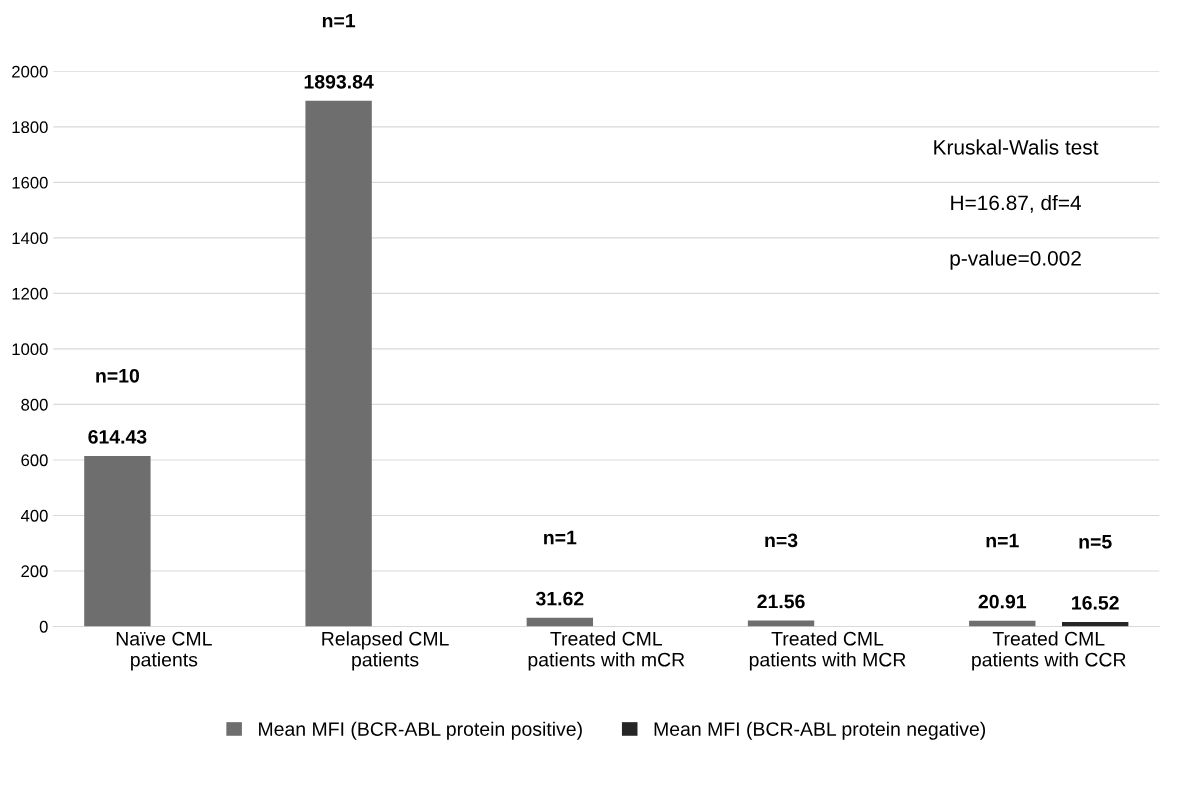  Describe the element at coordinates (34, 571) in the screenshot. I see `y-tick-label: 200` at that location.